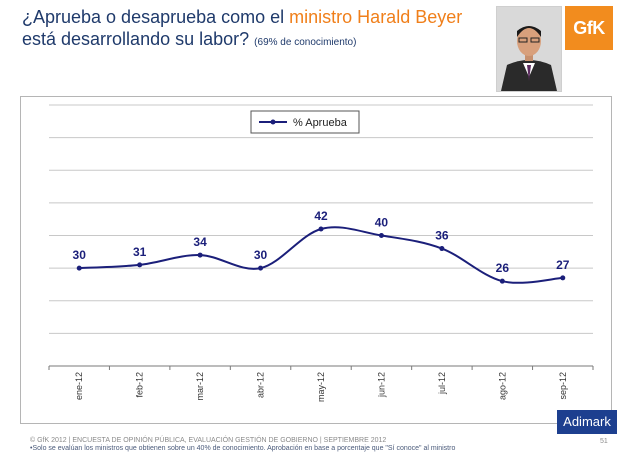 Image resolution: width=630 pixels, height=456 pixels. I want to click on x-tick-label: feb-12, so click(140, 385).